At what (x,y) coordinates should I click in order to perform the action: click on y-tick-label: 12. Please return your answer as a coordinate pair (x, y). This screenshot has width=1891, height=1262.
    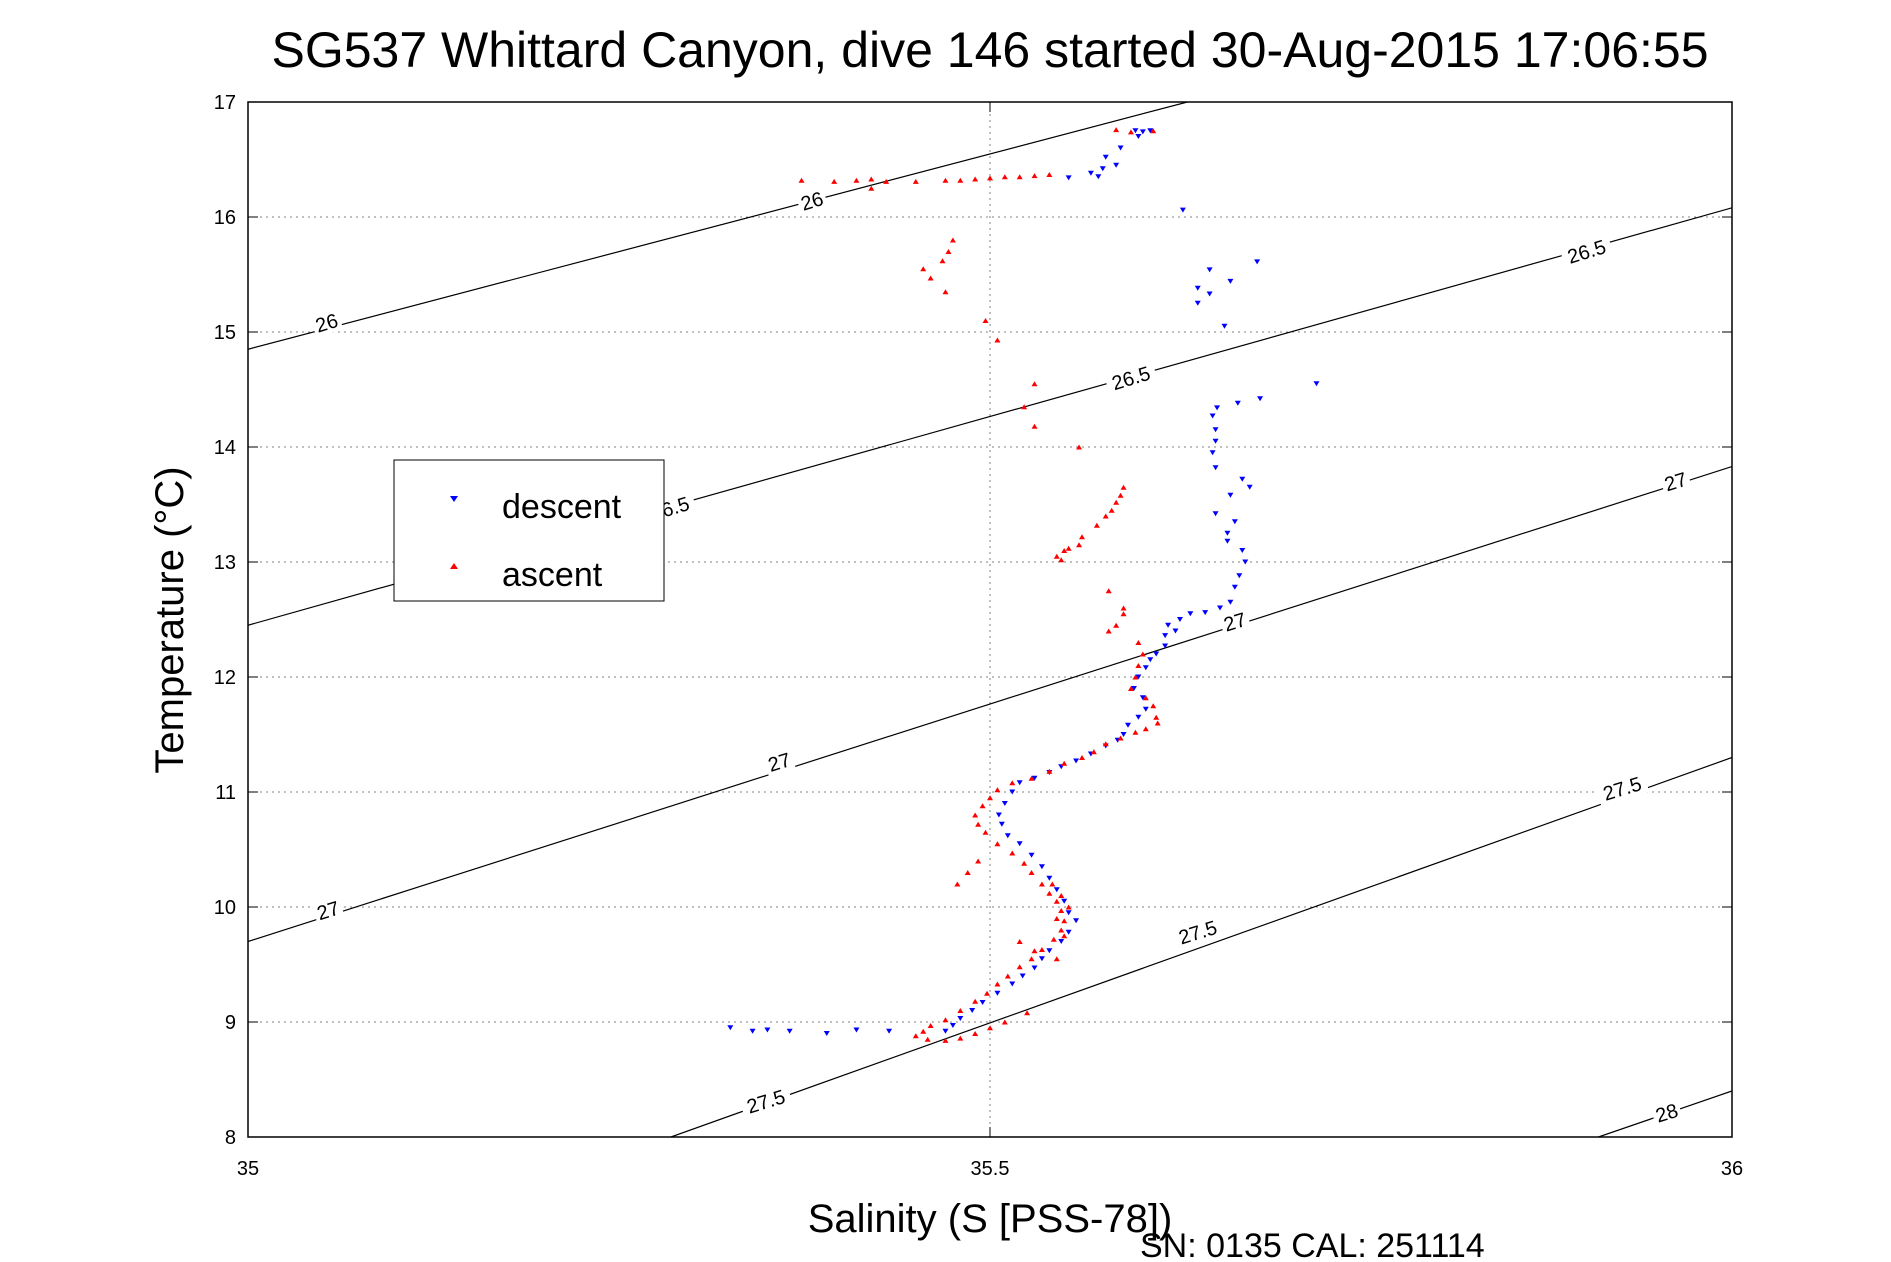
    Looking at the image, I should click on (225, 678).